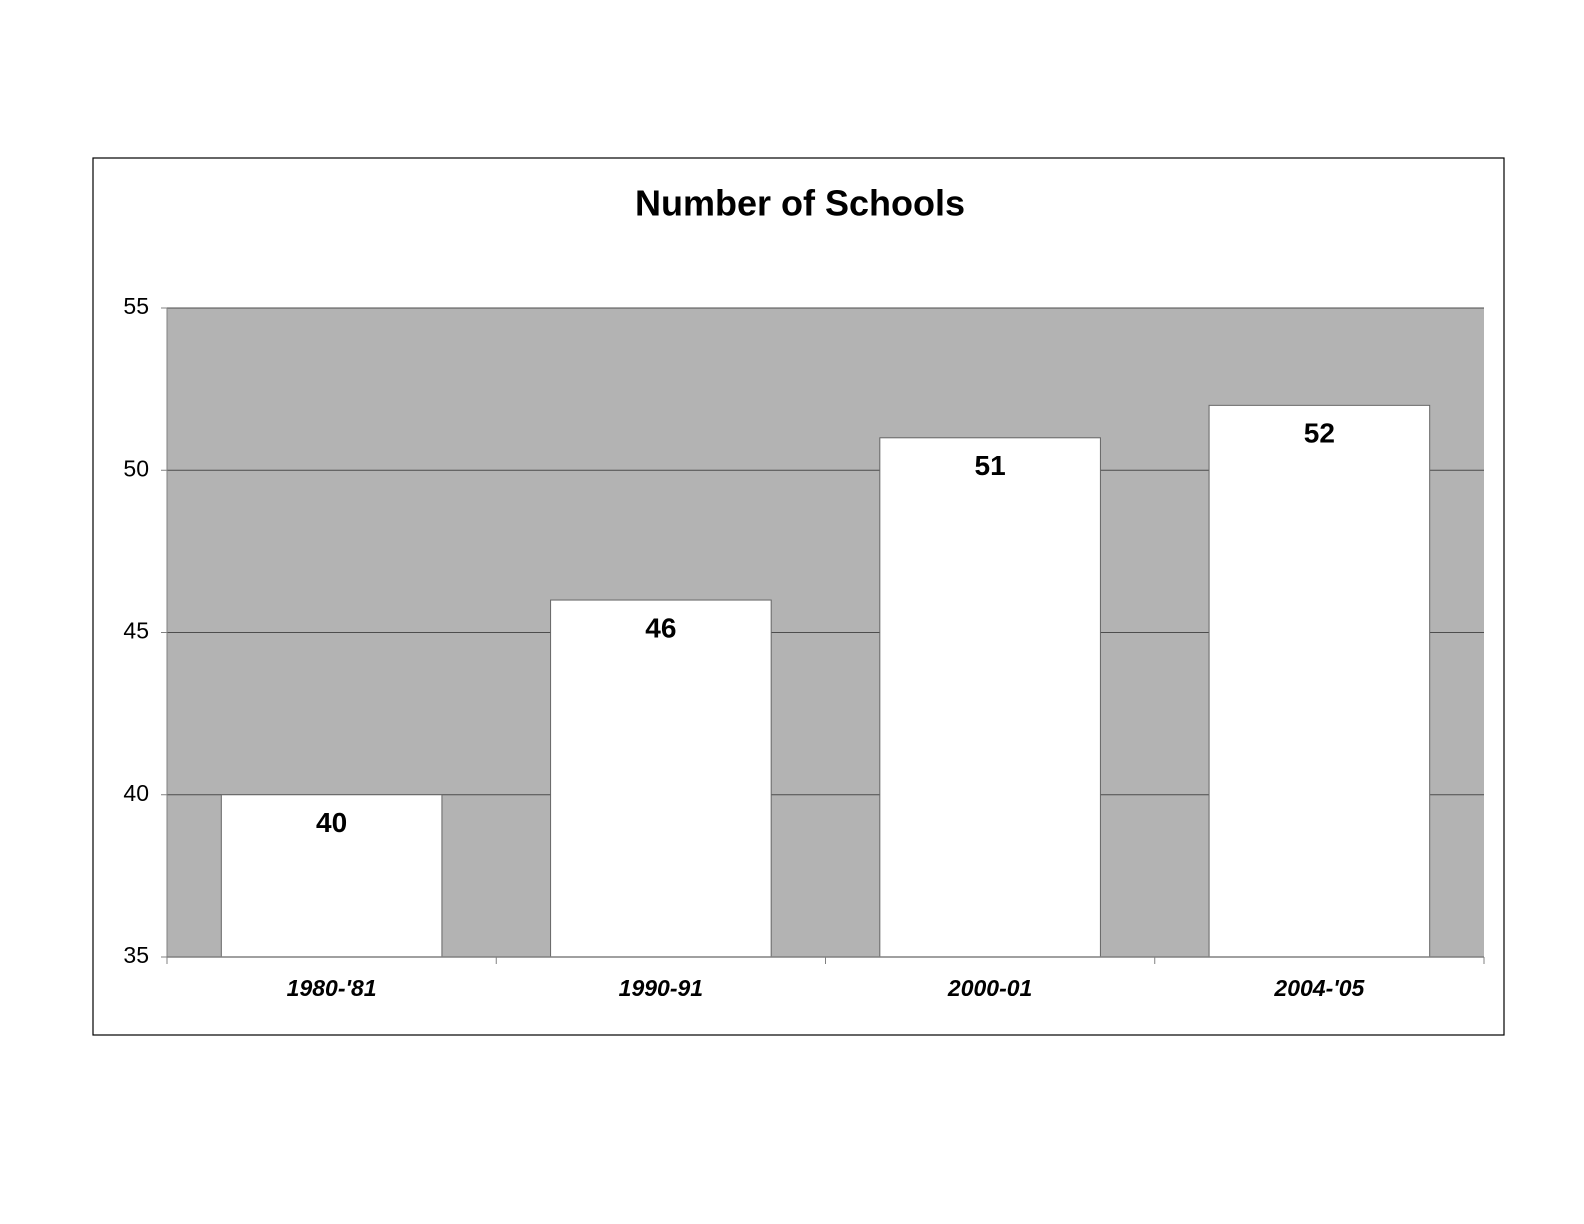 Image resolution: width=1584 pixels, height=1224 pixels. I want to click on data-label: 52, so click(1319, 433).